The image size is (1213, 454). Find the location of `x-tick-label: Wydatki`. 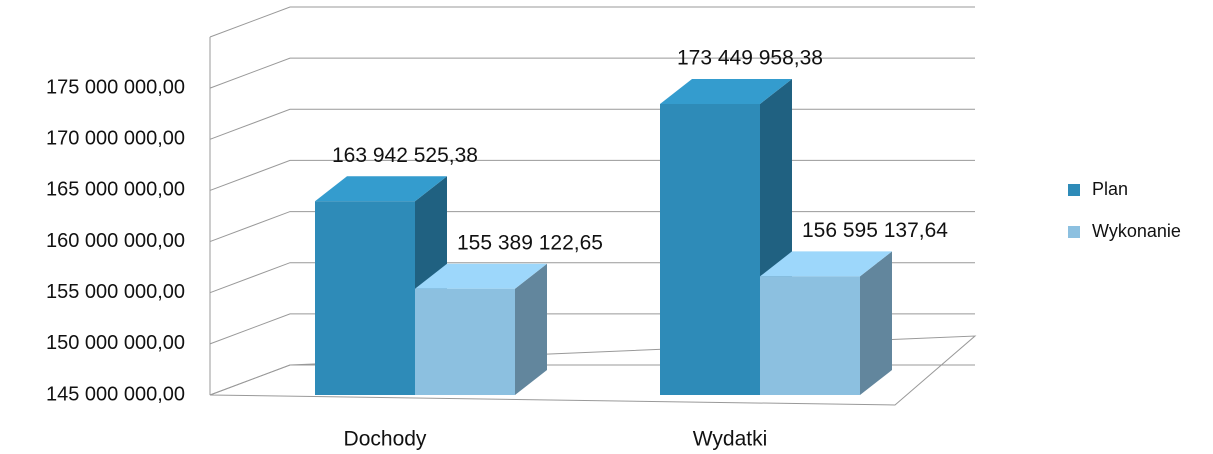

x-tick-label: Wydatki is located at coordinates (730, 439).